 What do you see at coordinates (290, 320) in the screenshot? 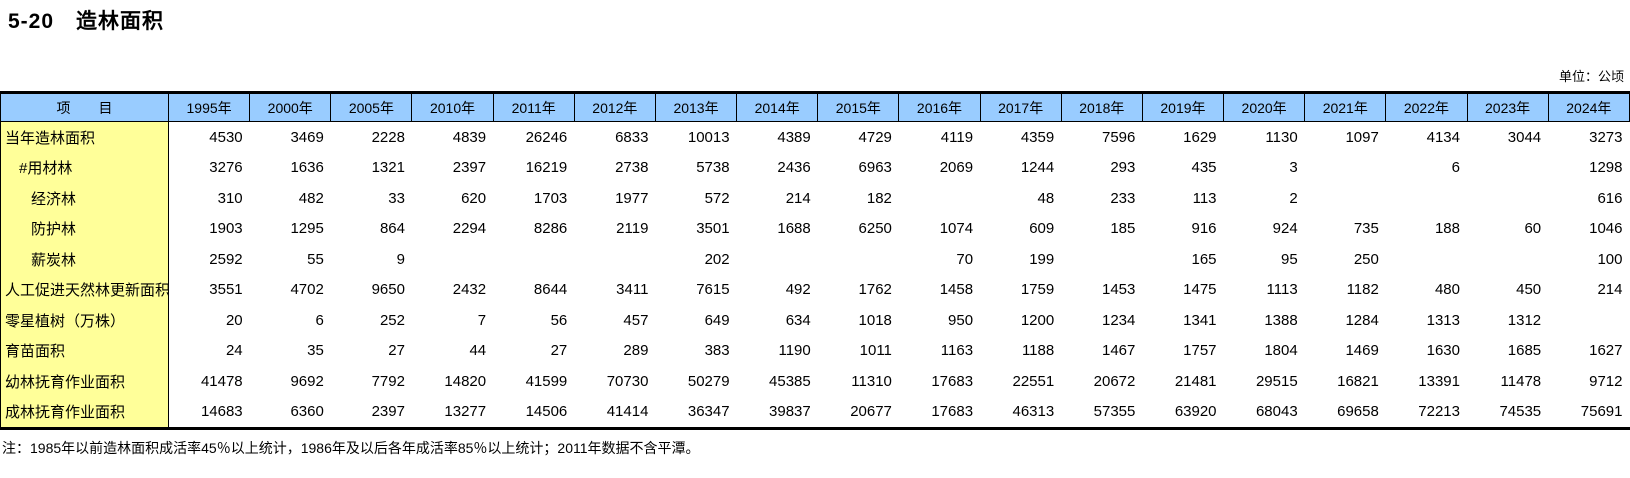
I see `table-cell: 6` at bounding box center [290, 320].